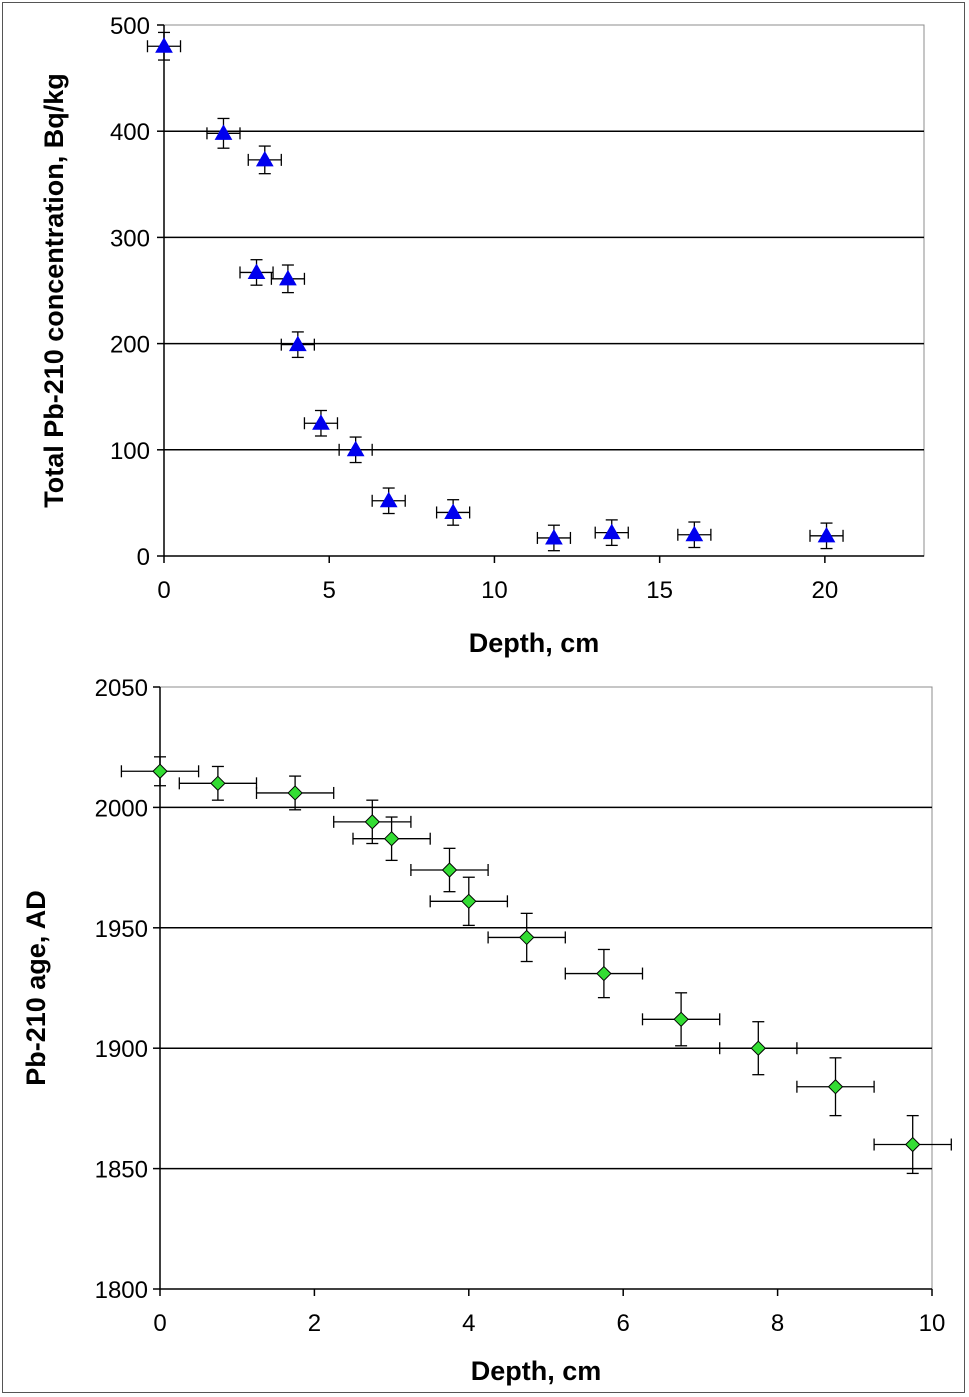 Image resolution: width=969 pixels, height=1397 pixels. What do you see at coordinates (534, 643) in the screenshot?
I see `top-x-axis-title: Depth, cm` at bounding box center [534, 643].